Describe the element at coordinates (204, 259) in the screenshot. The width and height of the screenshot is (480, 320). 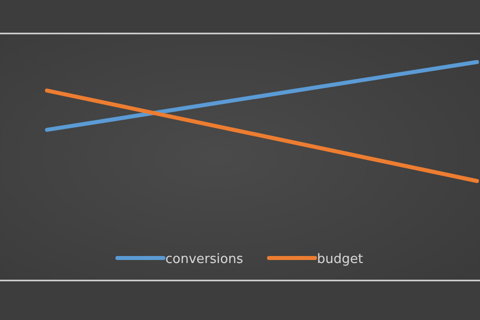
I see `legend-label: conversions` at that location.